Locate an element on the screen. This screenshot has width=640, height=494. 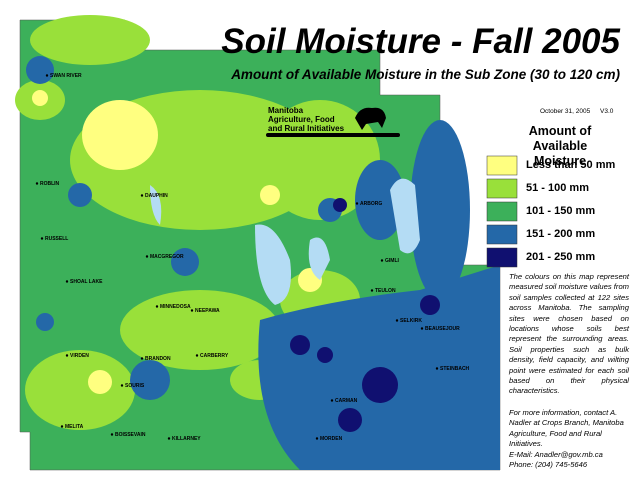
town-label: SWAN RIVER is located at coordinates (66, 76).